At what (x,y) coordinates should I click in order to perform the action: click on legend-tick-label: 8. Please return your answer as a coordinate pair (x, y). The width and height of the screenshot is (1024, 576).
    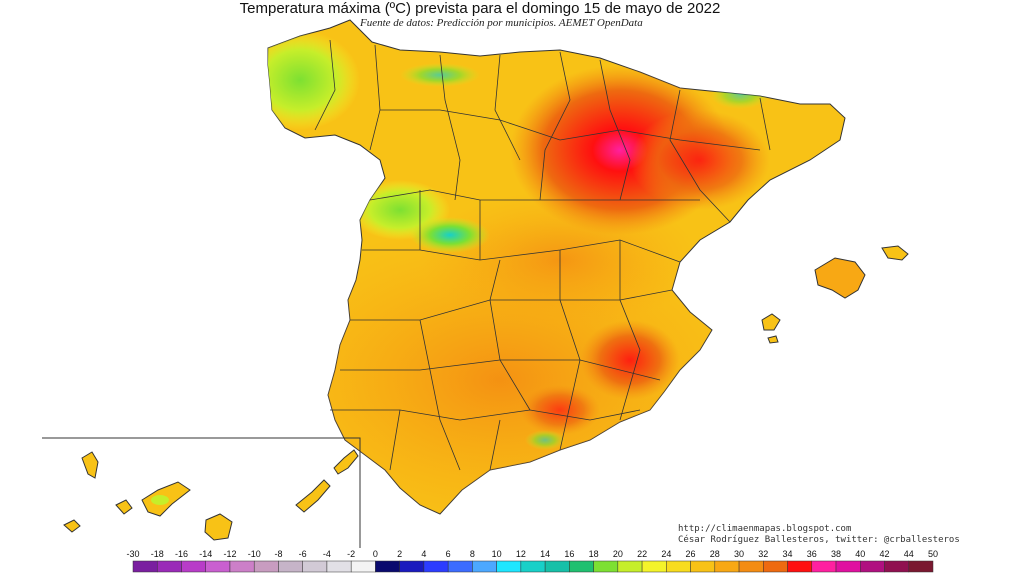
    Looking at the image, I should click on (472, 554).